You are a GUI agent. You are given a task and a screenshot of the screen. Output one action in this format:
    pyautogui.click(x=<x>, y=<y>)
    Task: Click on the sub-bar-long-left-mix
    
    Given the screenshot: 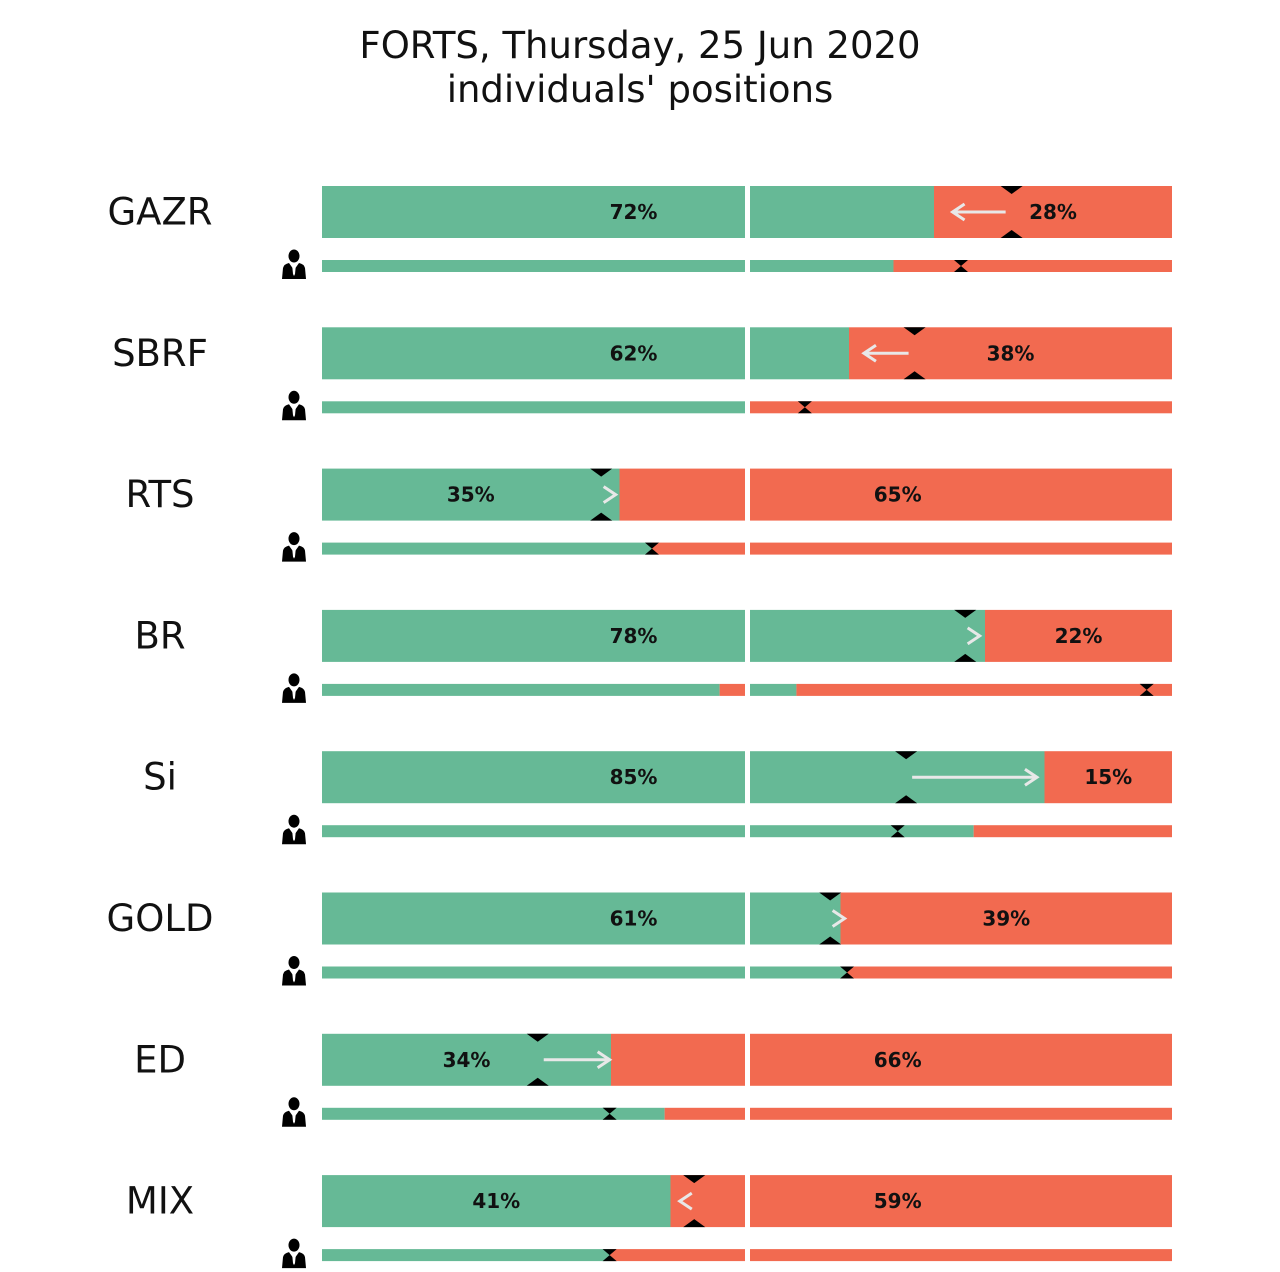 What is the action you would take?
    pyautogui.click(x=466, y=1255)
    